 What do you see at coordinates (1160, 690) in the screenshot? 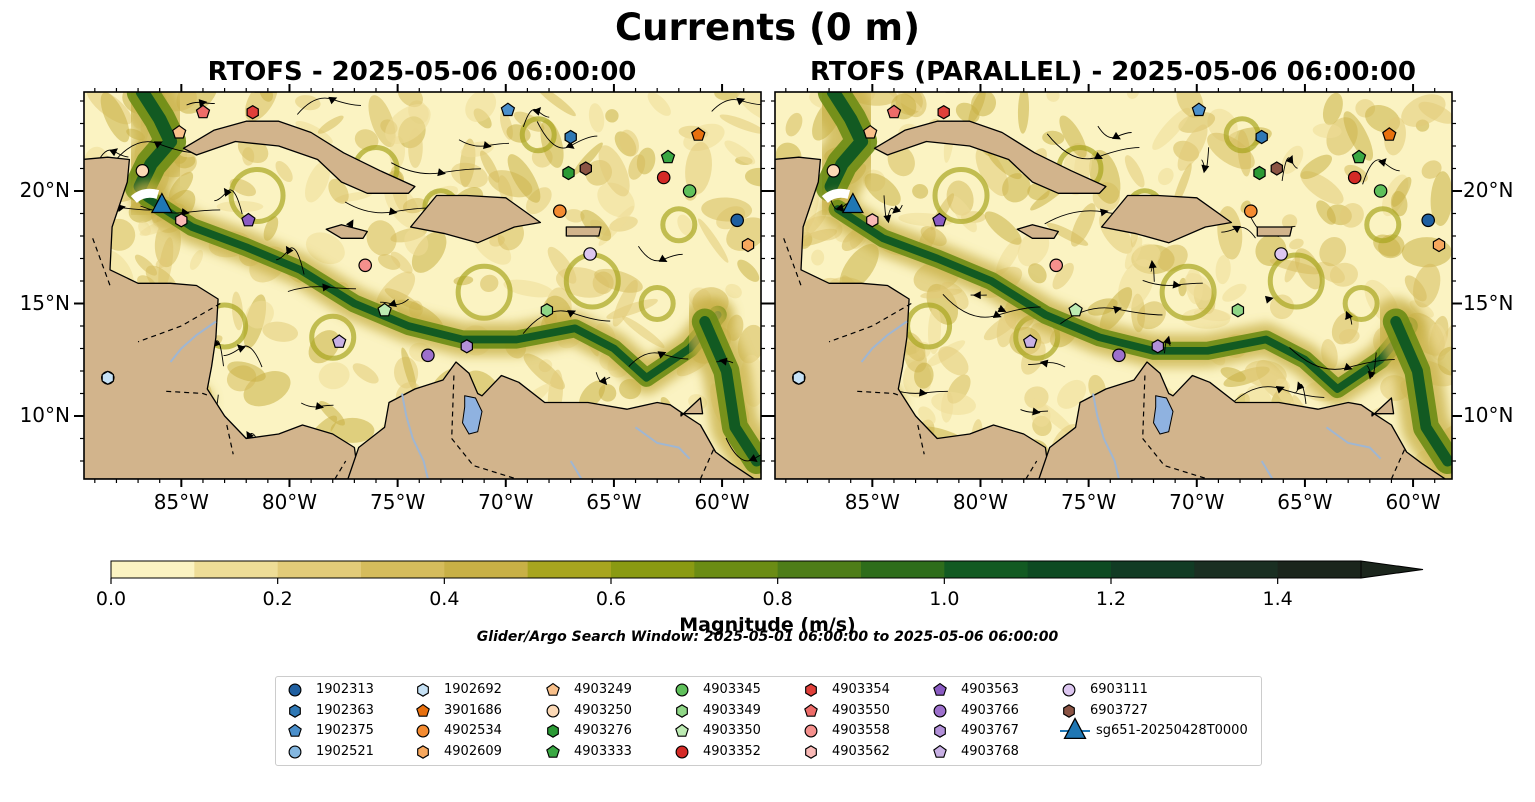
I see `legend-item: 6903111` at bounding box center [1160, 690].